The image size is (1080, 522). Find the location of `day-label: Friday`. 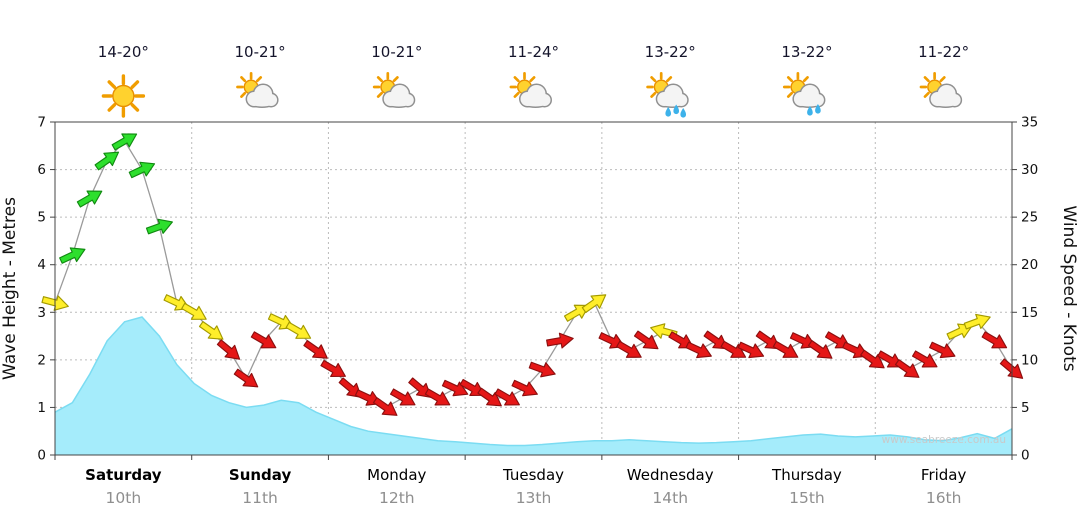

day-label: Friday is located at coordinates (944, 475).